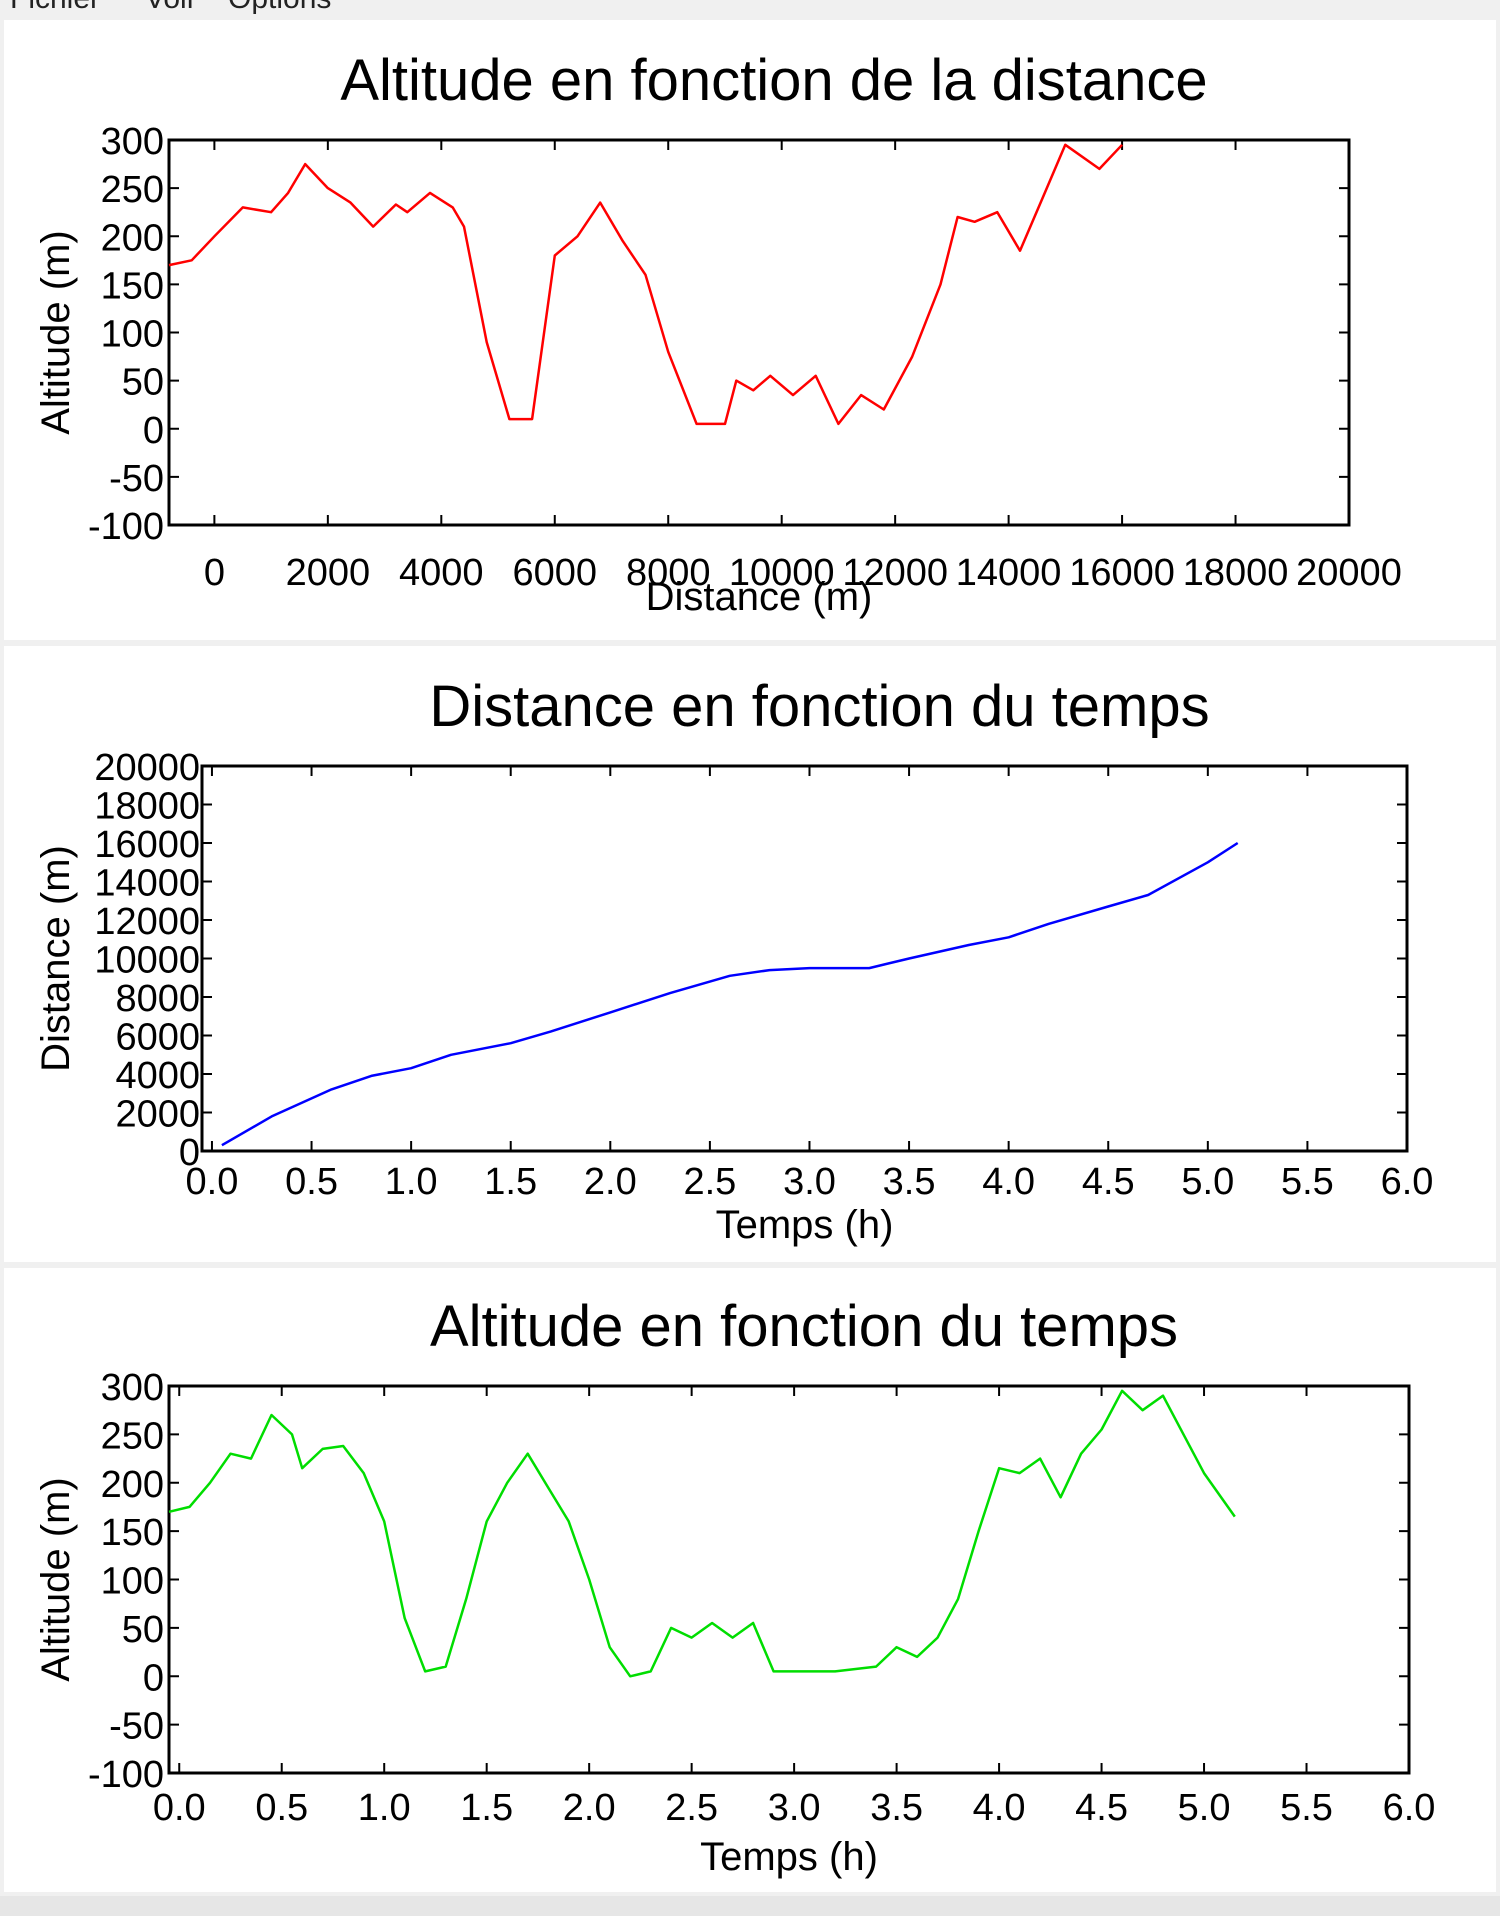  Describe the element at coordinates (1236, 573) in the screenshot. I see `x-tick-label: 18000` at that location.